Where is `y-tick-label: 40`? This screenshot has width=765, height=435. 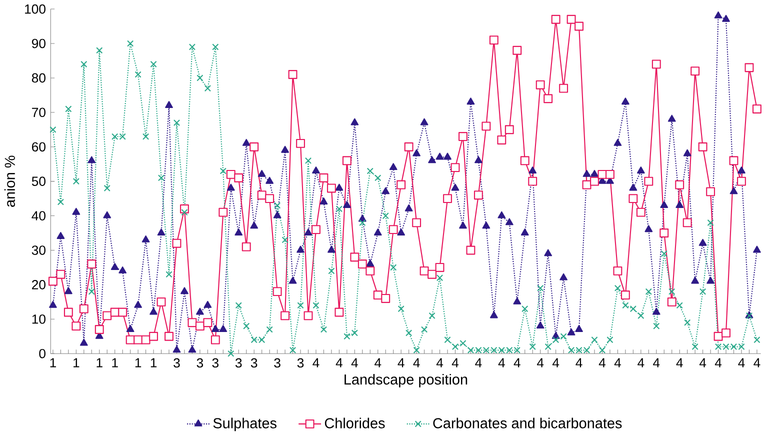
y-tick-label: 40 is located at coordinates (39, 215).